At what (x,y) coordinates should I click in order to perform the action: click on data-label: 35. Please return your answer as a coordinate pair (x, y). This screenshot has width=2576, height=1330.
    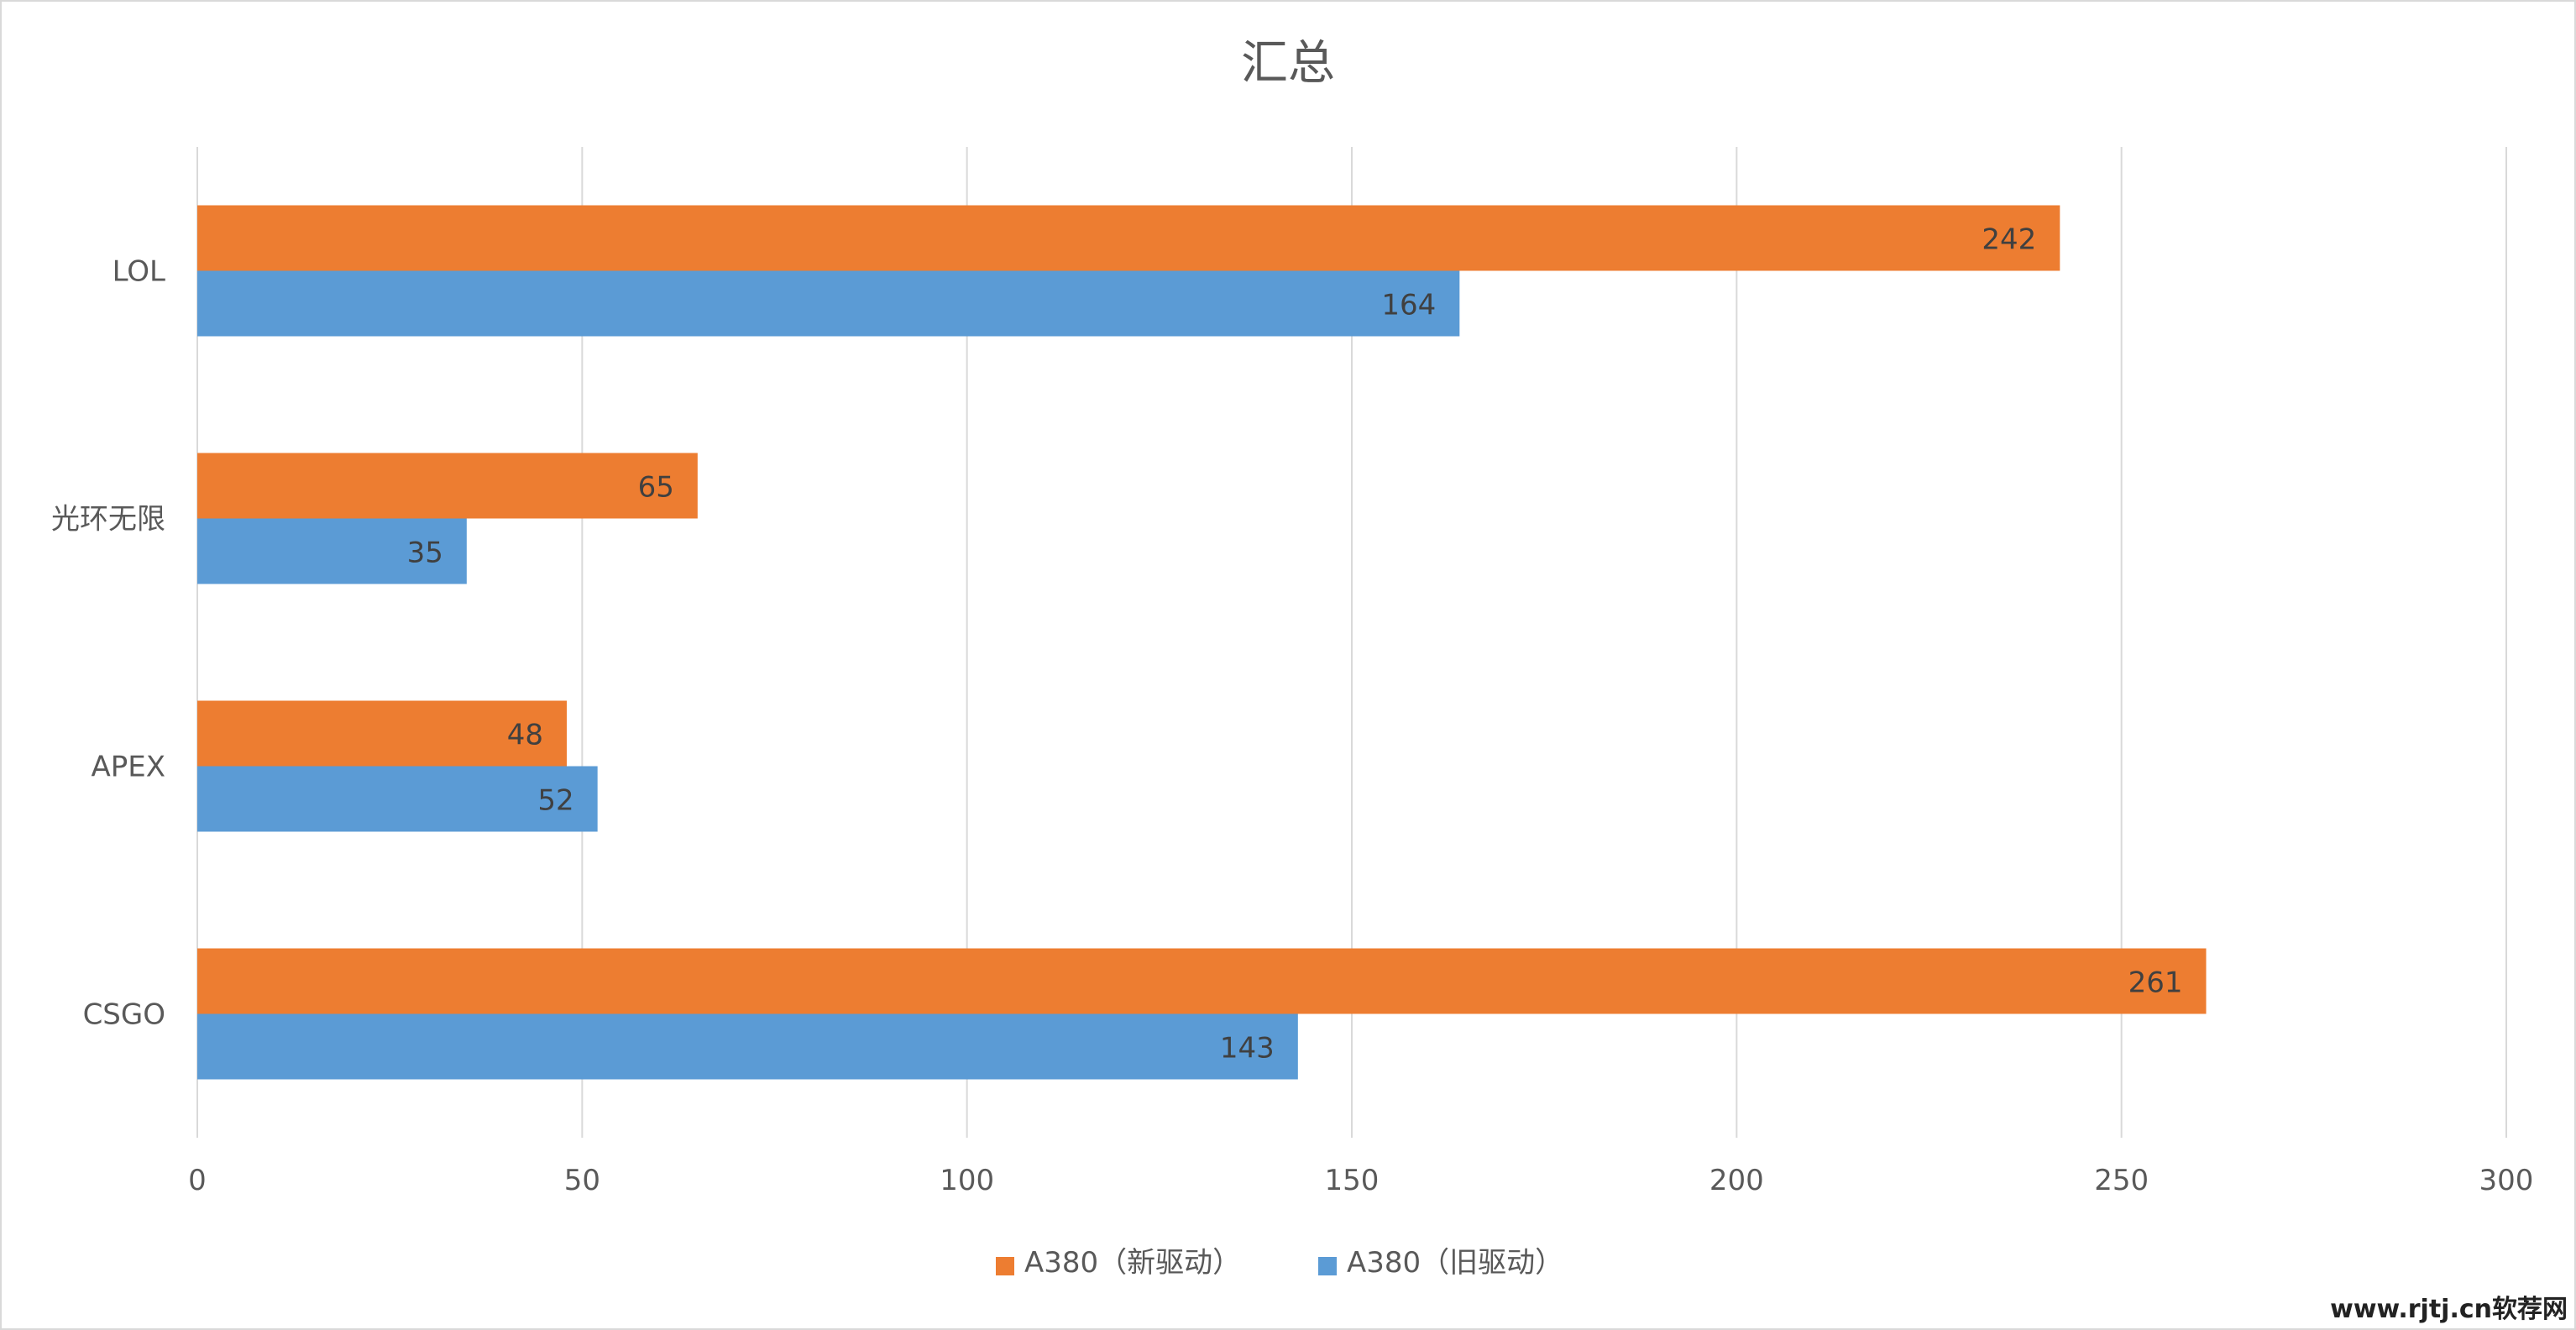
    Looking at the image, I should click on (425, 553).